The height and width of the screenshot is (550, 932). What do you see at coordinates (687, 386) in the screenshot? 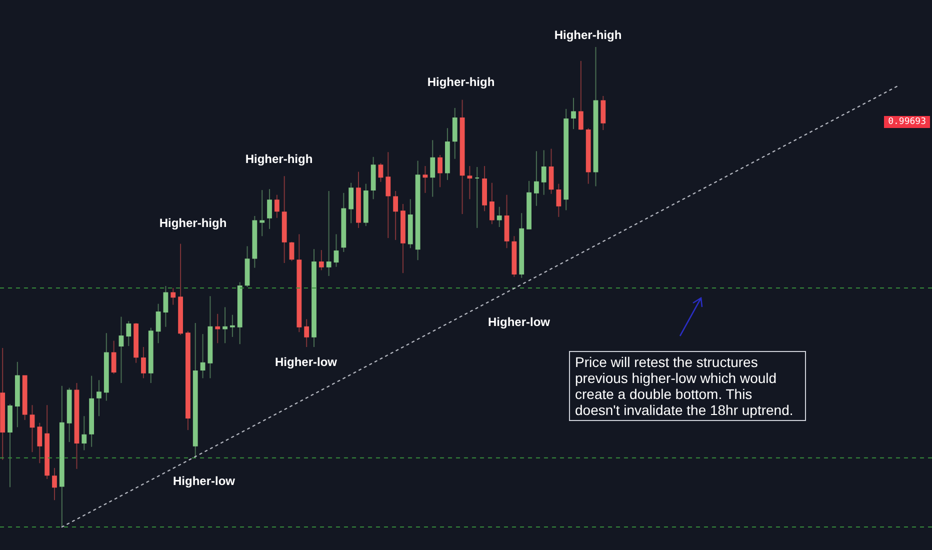
I see `annotation: Price will retest the structures previous higher-low which would create a double bottom. This doesn't invalidate the 18hr uptrend.` at bounding box center [687, 386].